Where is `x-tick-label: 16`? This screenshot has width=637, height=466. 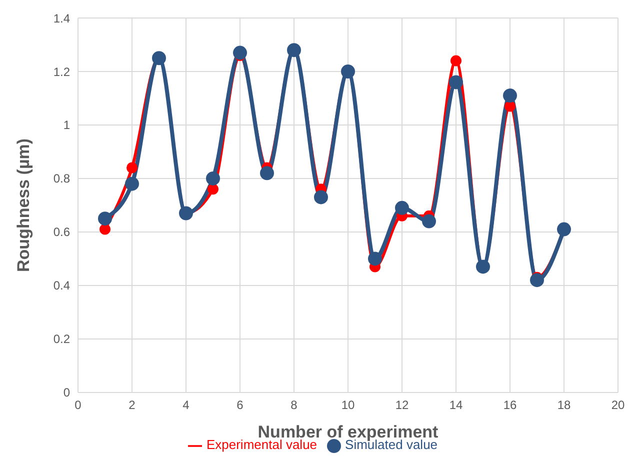
x-tick-label: 16 is located at coordinates (510, 405).